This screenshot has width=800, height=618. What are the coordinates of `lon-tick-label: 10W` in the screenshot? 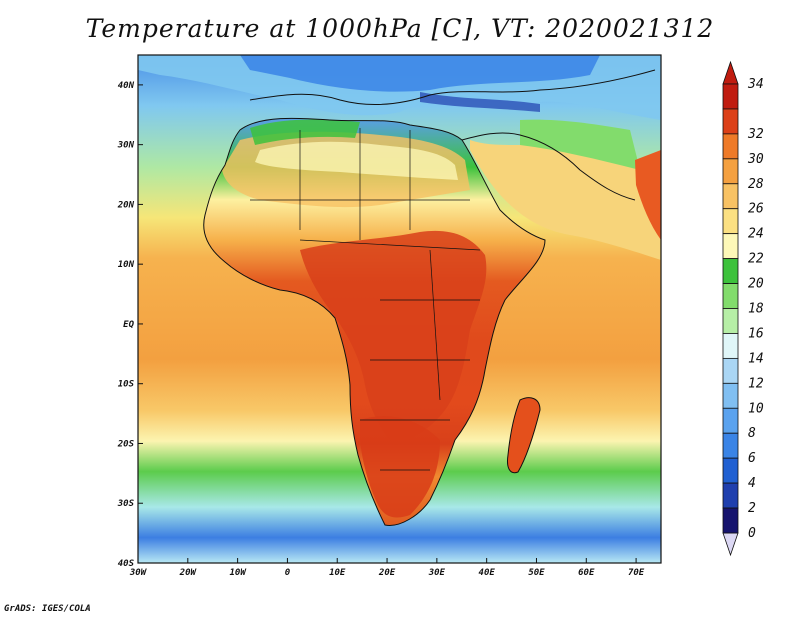 It's located at (238, 573).